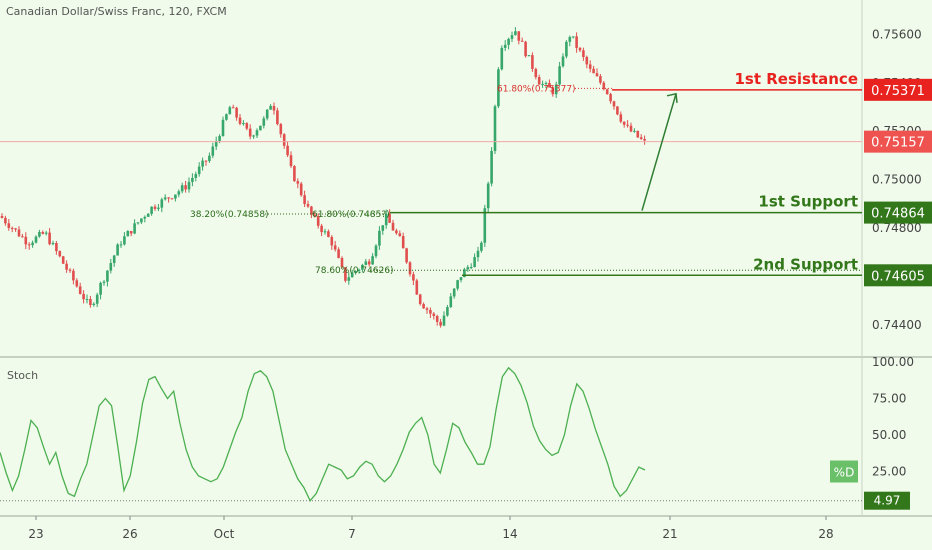 The width and height of the screenshot is (932, 550). I want to click on time-tick-label: 23, so click(35, 534).